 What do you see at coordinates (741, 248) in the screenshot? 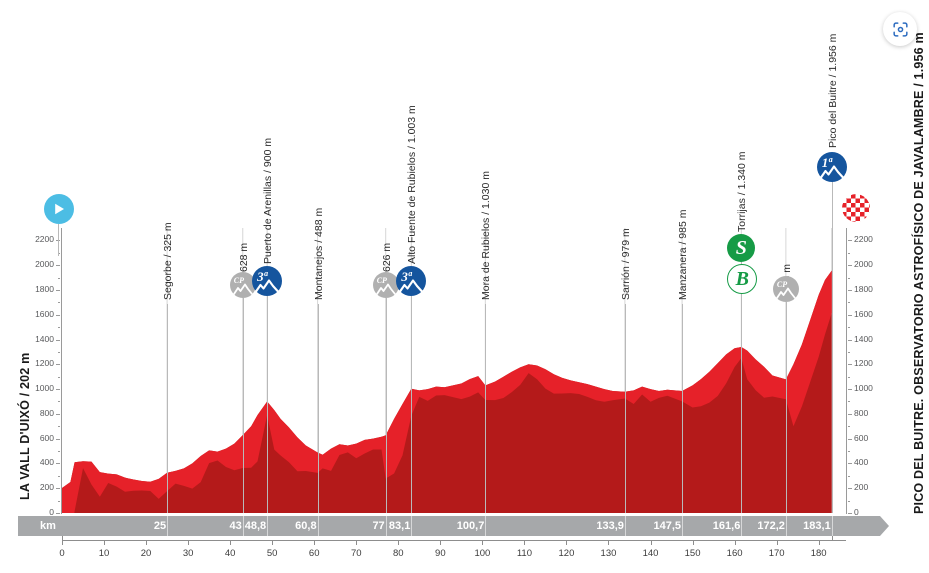
I see `sprint-badge-torrijas: S` at bounding box center [741, 248].